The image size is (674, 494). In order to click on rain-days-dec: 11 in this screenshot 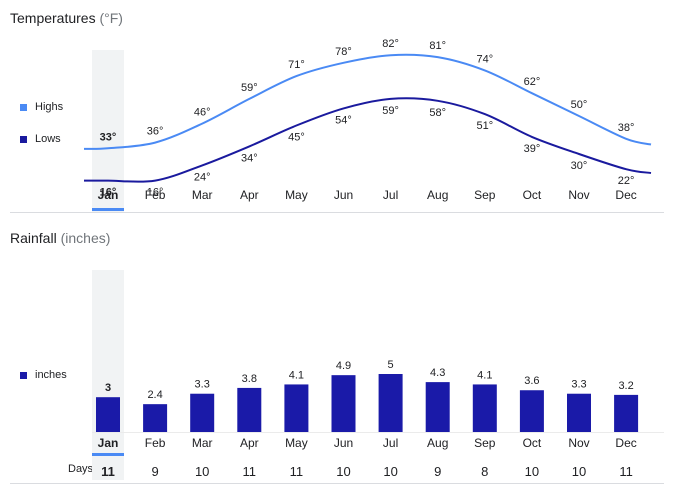, I will do `click(626, 471)`.